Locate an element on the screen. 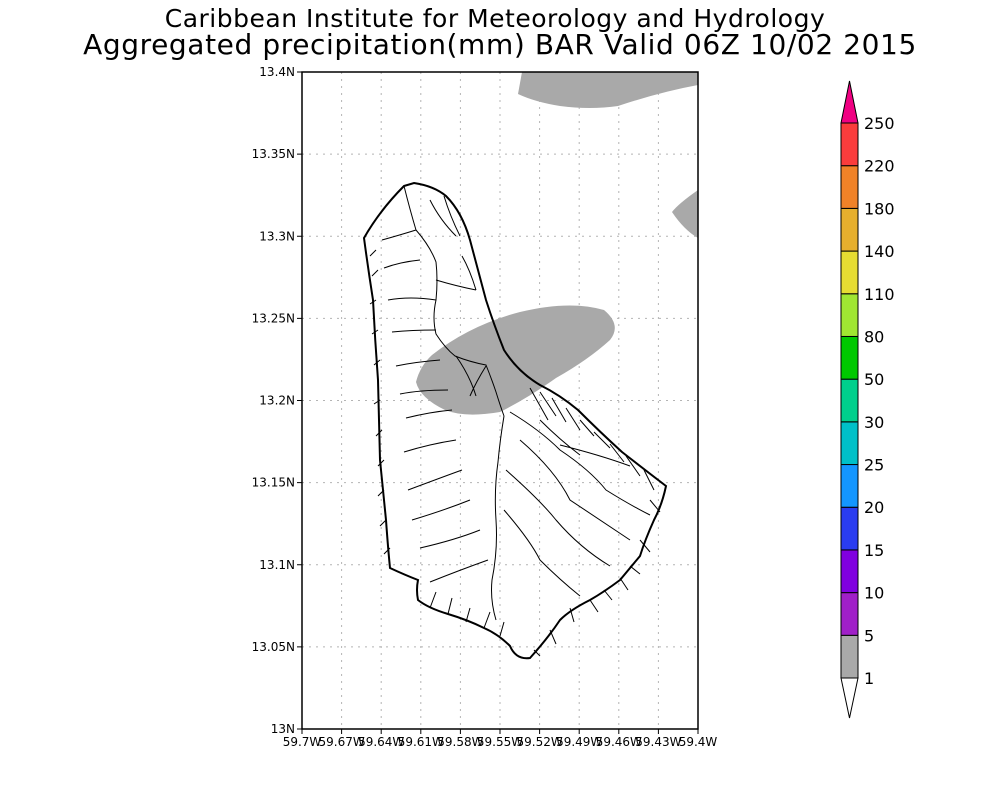 This screenshot has height=800, width=1000. lat-tick-label: 13N is located at coordinates (283, 729).